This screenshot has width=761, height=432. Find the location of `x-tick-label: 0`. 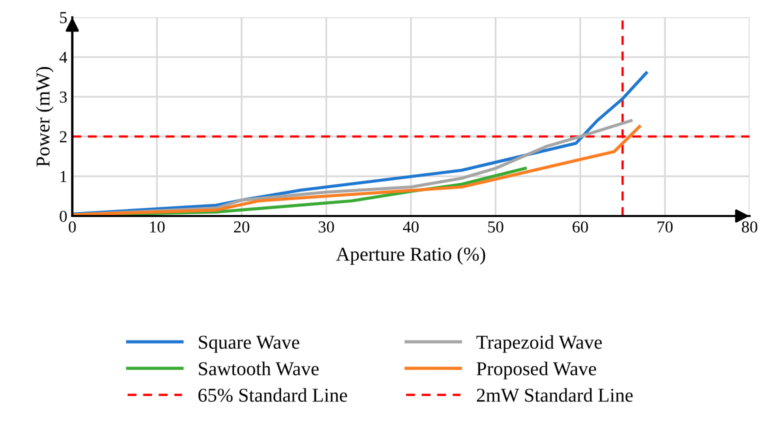

x-tick-label: 0 is located at coordinates (72, 227).